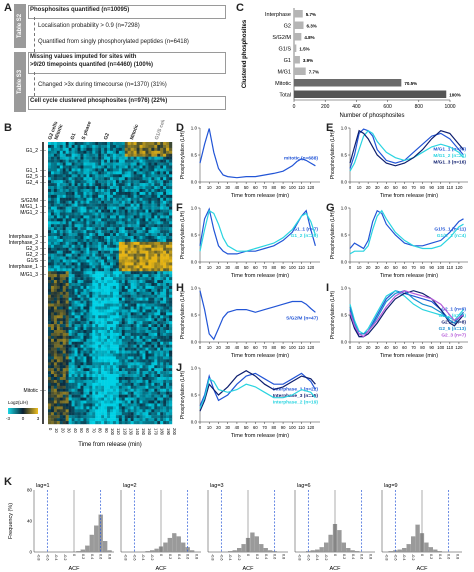  I want to click on value-label: 5.7%, so click(311, 14).